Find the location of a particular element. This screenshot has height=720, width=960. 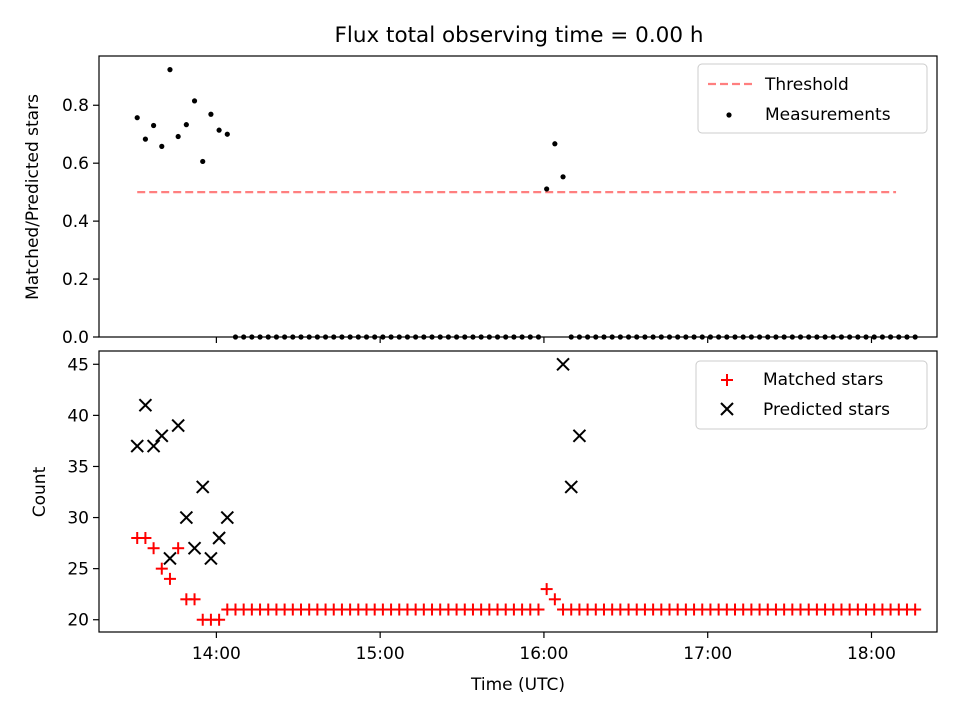

bottom-y-tick-label: 45 is located at coordinates (78, 365).